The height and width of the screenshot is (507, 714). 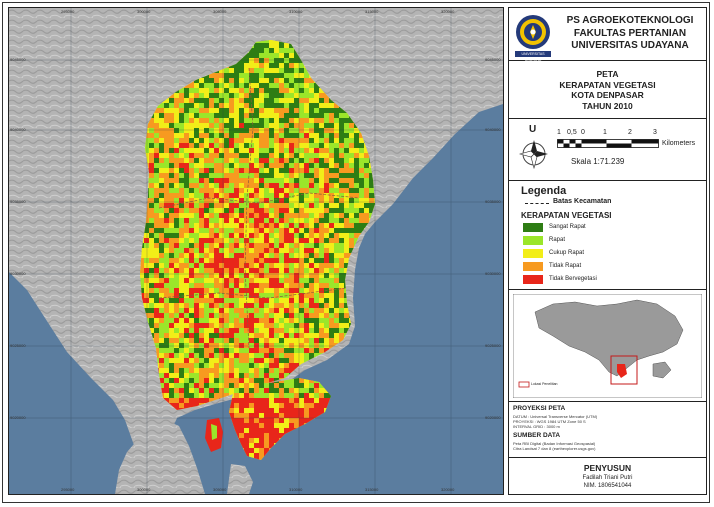 What do you see at coordinates (296, 11) in the screenshot?
I see `grid-label-top-4: 310000` at bounding box center [296, 11].